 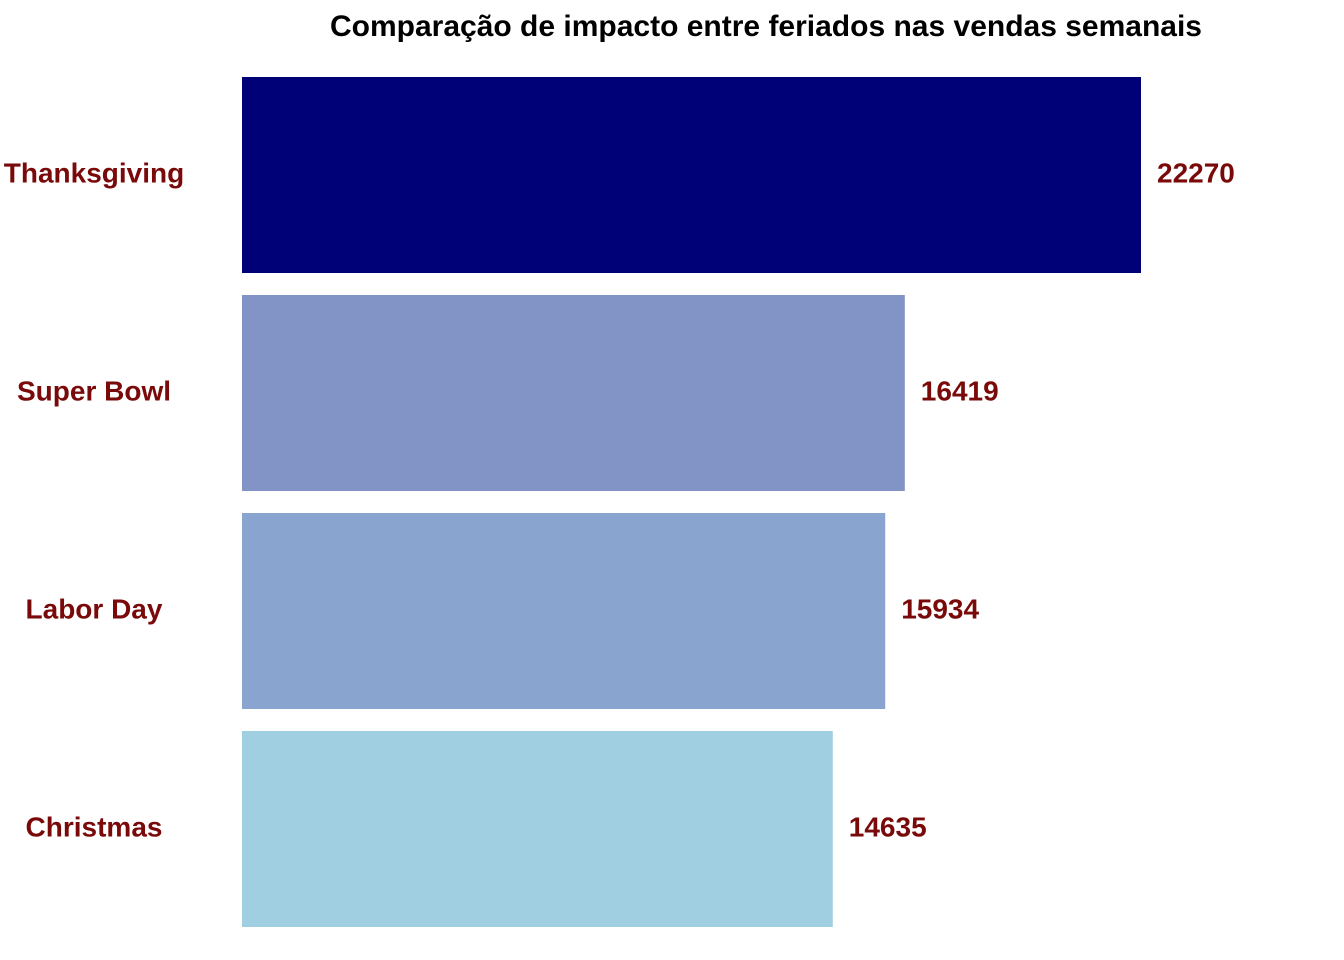 I want to click on value-label: 15934, so click(x=940, y=608).